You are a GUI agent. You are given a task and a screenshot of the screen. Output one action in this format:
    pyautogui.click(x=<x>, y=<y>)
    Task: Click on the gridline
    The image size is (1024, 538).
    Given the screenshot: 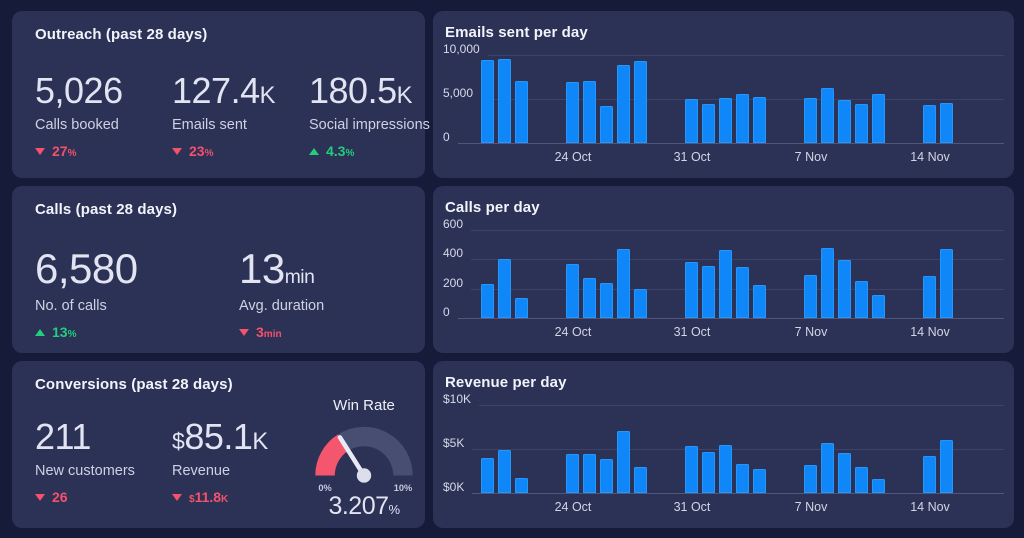 What is the action you would take?
    pyautogui.click(x=738, y=493)
    